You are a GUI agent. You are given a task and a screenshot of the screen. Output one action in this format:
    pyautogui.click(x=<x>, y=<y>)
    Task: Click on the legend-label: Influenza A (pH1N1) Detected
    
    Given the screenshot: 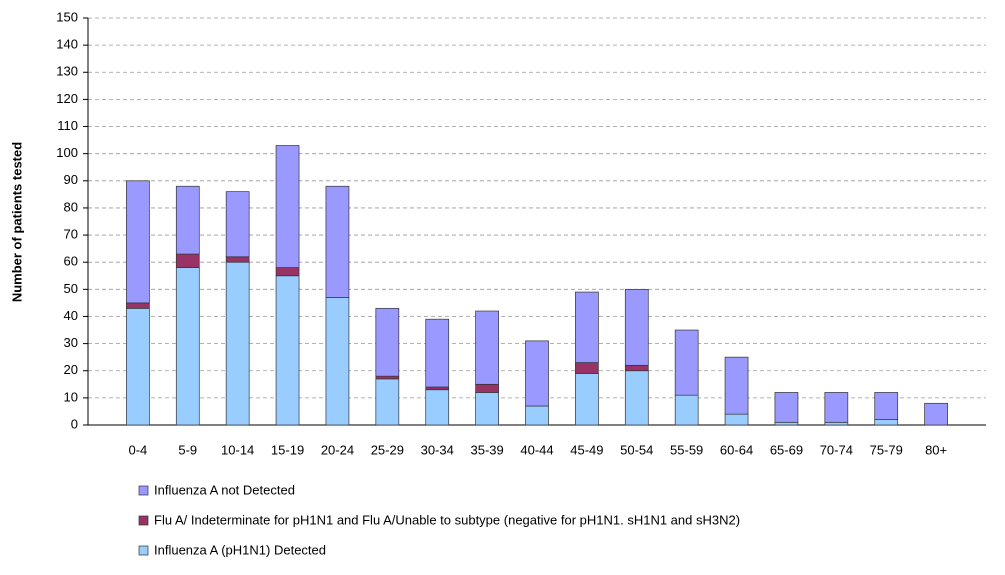 What is the action you would take?
    pyautogui.click(x=240, y=549)
    